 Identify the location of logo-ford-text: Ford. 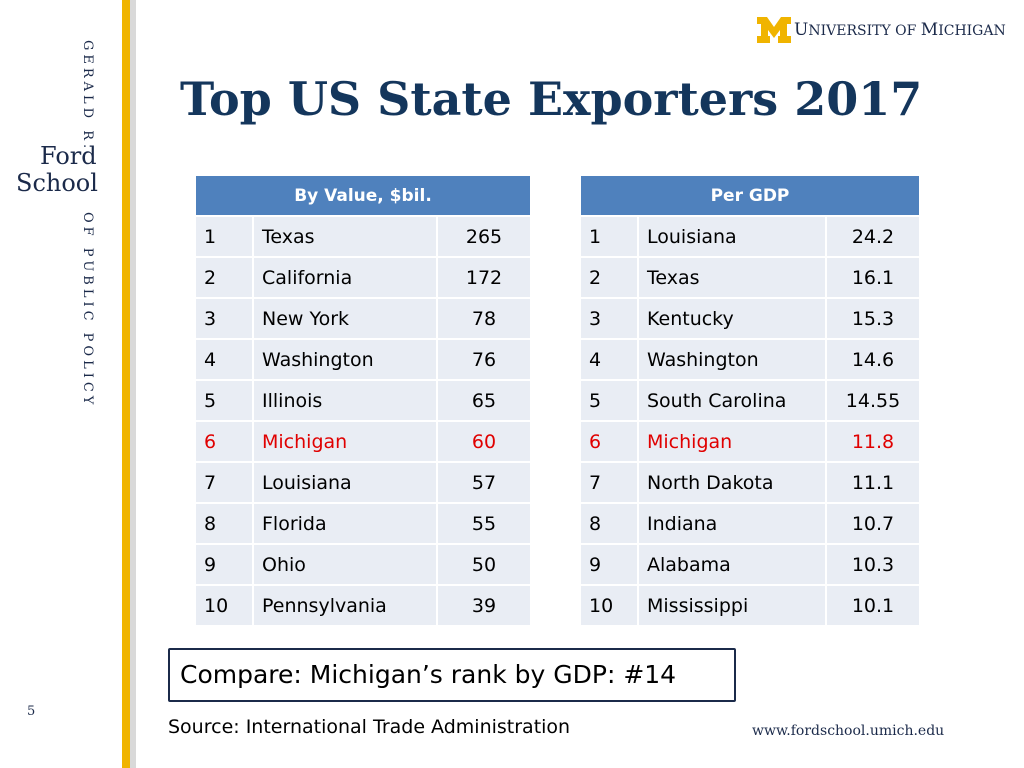
(68, 156).